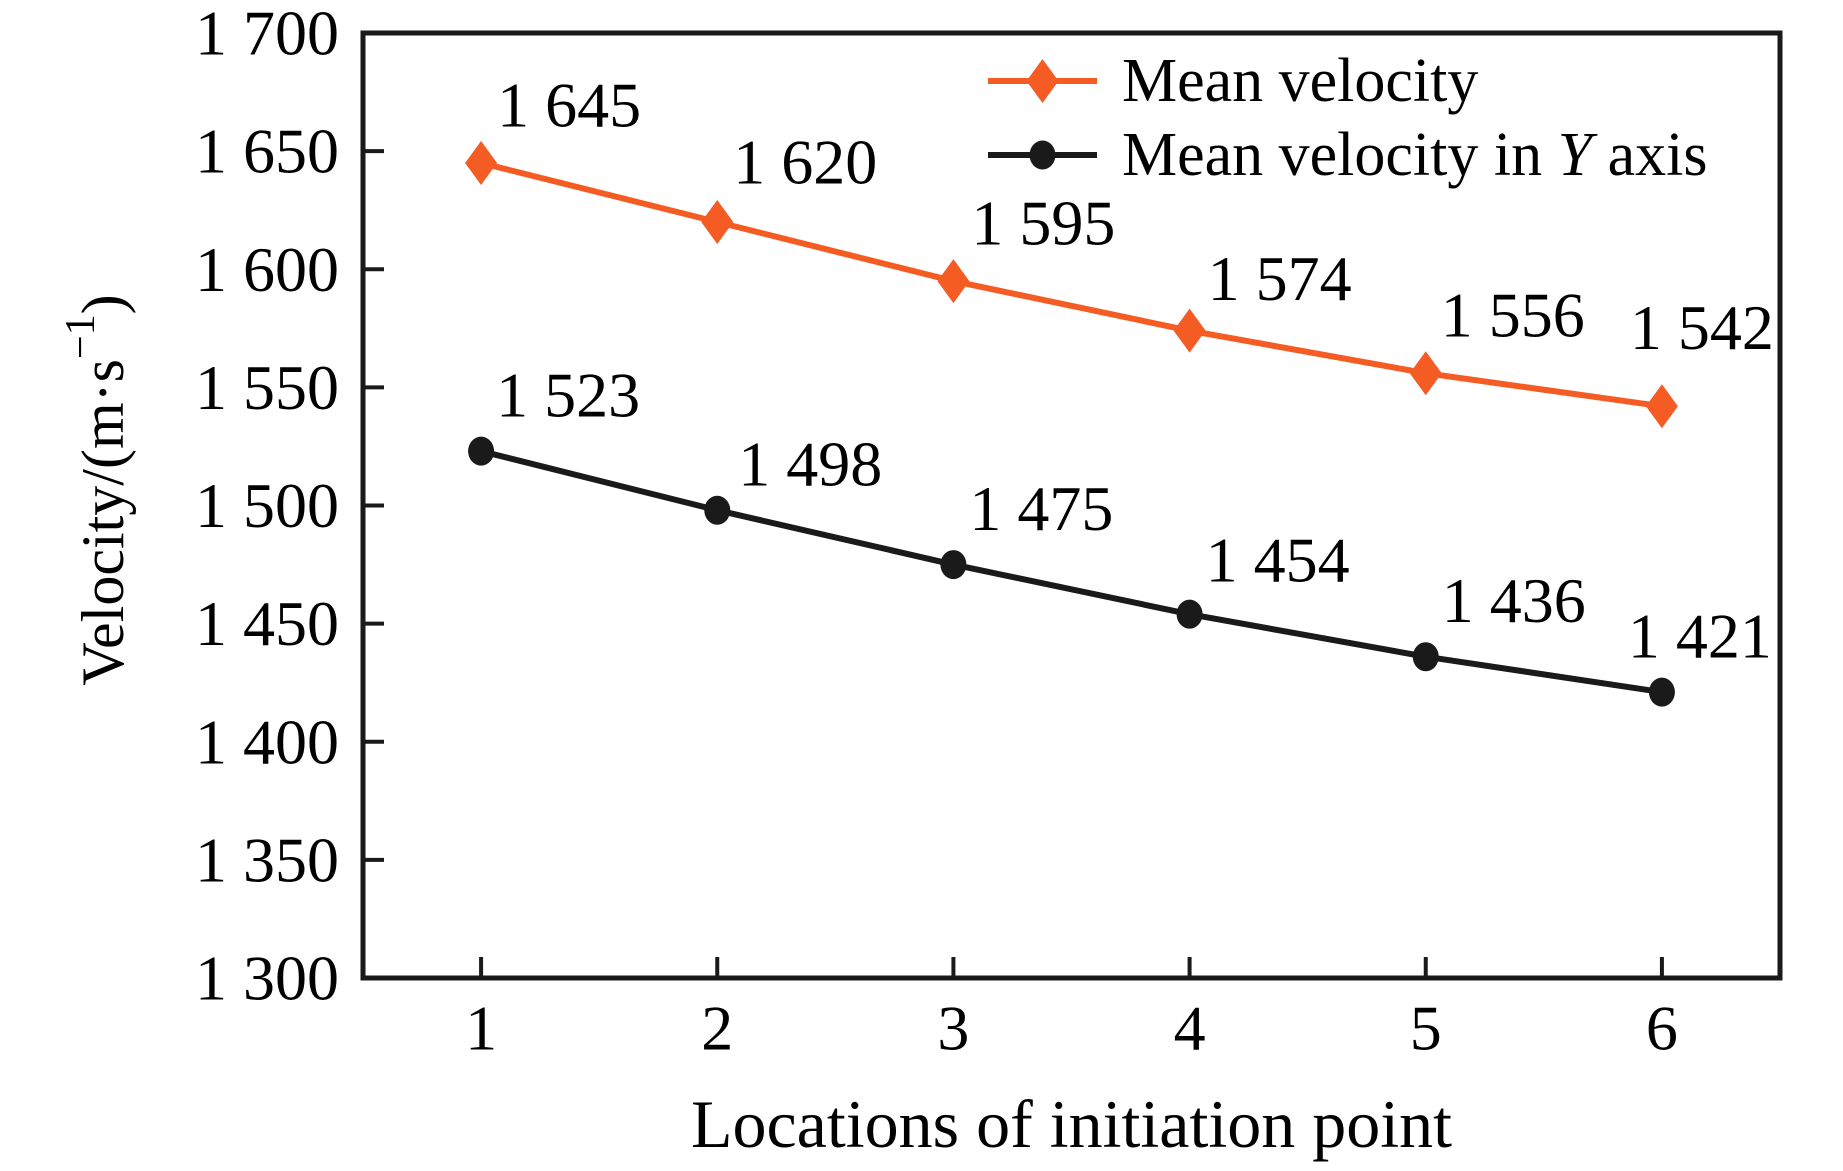 The image size is (1843, 1171). What do you see at coordinates (1280, 278) in the screenshot?
I see `data-point-label: 1 574` at bounding box center [1280, 278].